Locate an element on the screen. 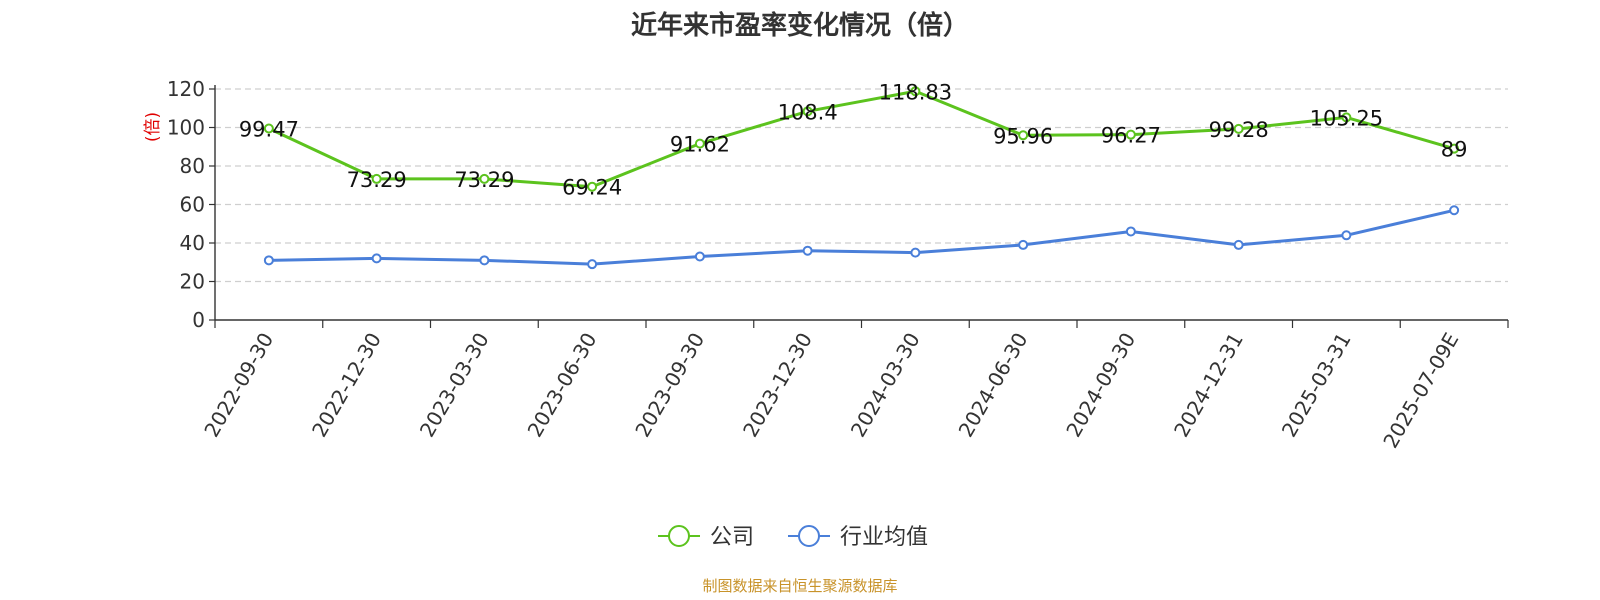 Image resolution: width=1600 pixels, height=600 pixels. data-label: 69.24 is located at coordinates (592, 188).